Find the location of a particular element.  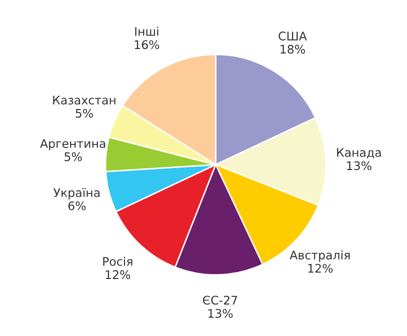

data-label: 18% is located at coordinates (292, 49).